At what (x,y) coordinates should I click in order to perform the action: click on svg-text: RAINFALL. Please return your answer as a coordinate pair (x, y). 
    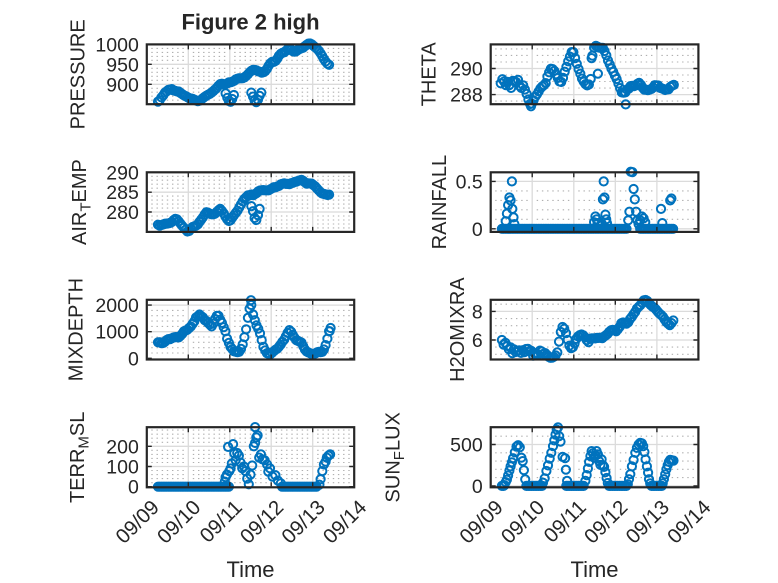
    Looking at the image, I should click on (440, 202).